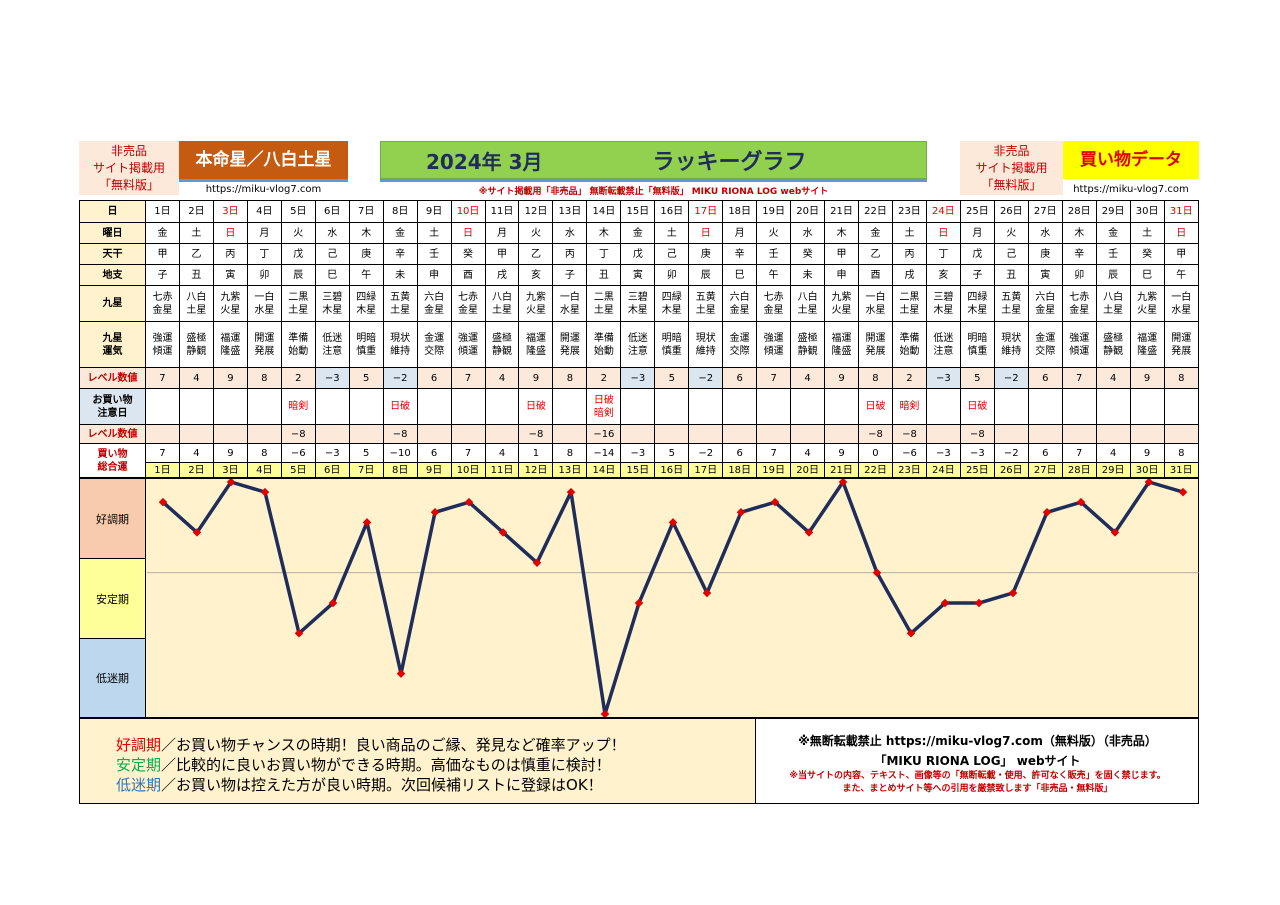  What do you see at coordinates (1113, 275) in the screenshot?
I see `chishi-cell: 辰` at bounding box center [1113, 275].